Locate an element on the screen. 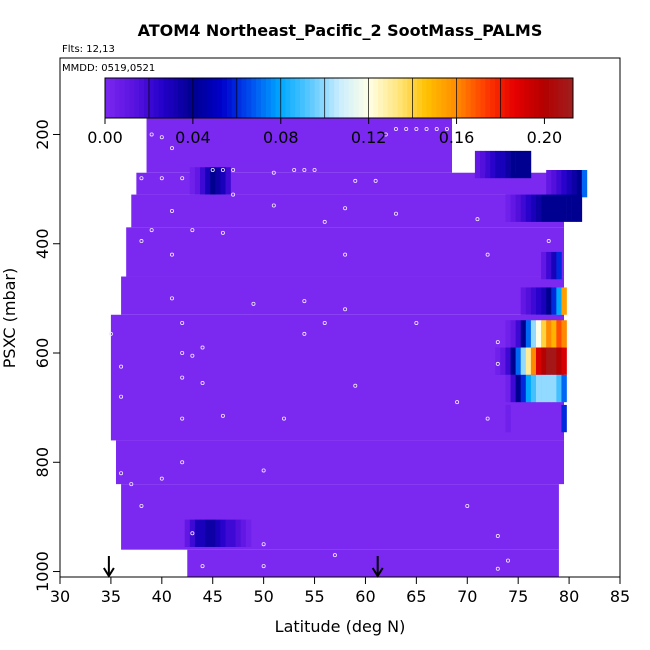 This screenshot has height=650, width=650. y-axis: 200 400 600 800 1000 is located at coordinates (46, 355).